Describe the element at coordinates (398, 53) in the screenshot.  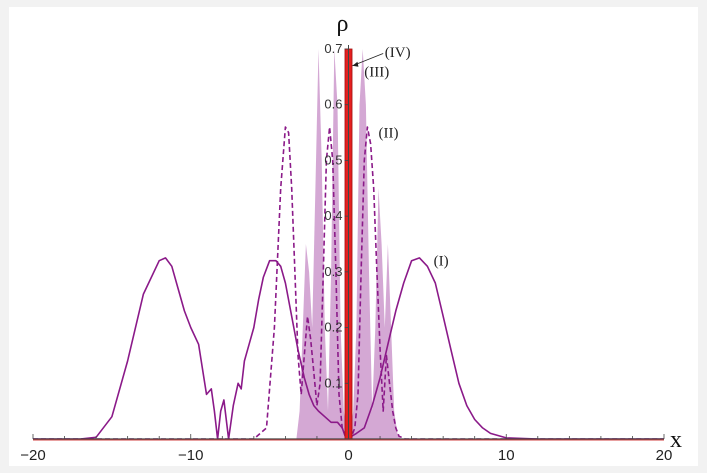
I see `annotation-iv: (IV)` at that location.